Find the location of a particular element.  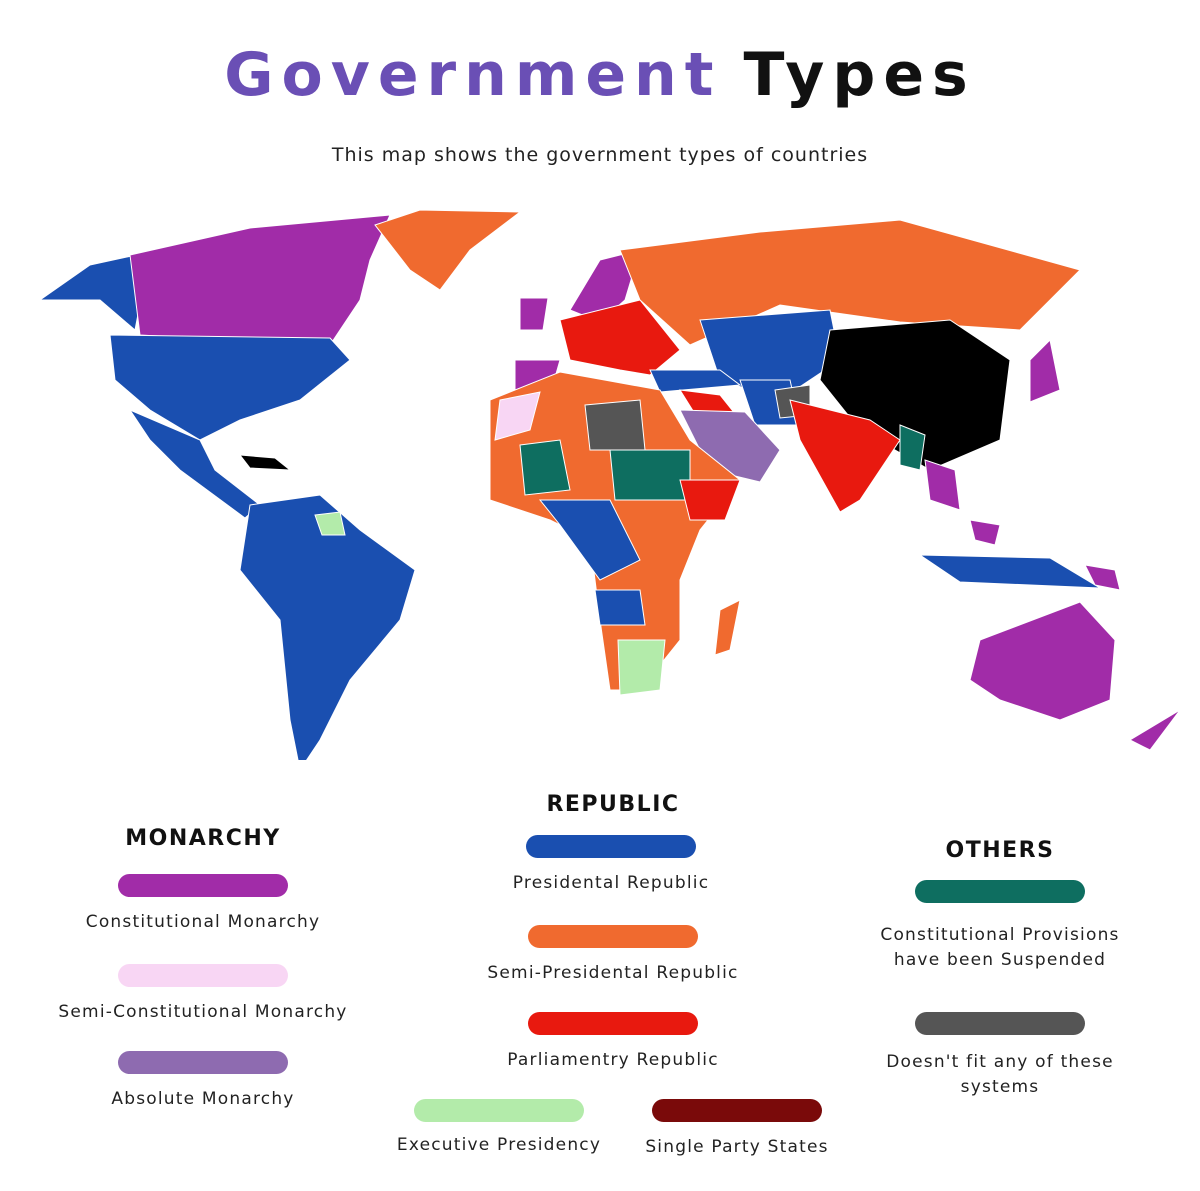

legend-label: Parliamentry Republic is located at coordinates (613, 1060).